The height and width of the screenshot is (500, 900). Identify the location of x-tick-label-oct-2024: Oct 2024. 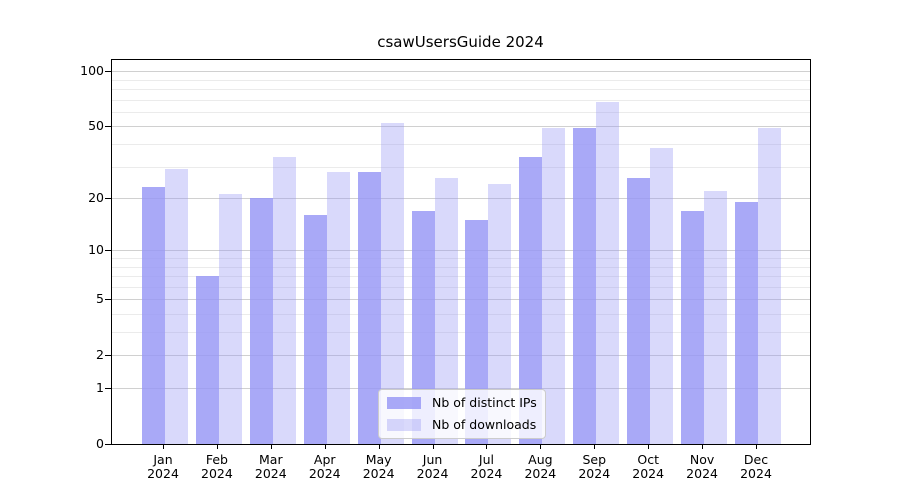
(648, 467).